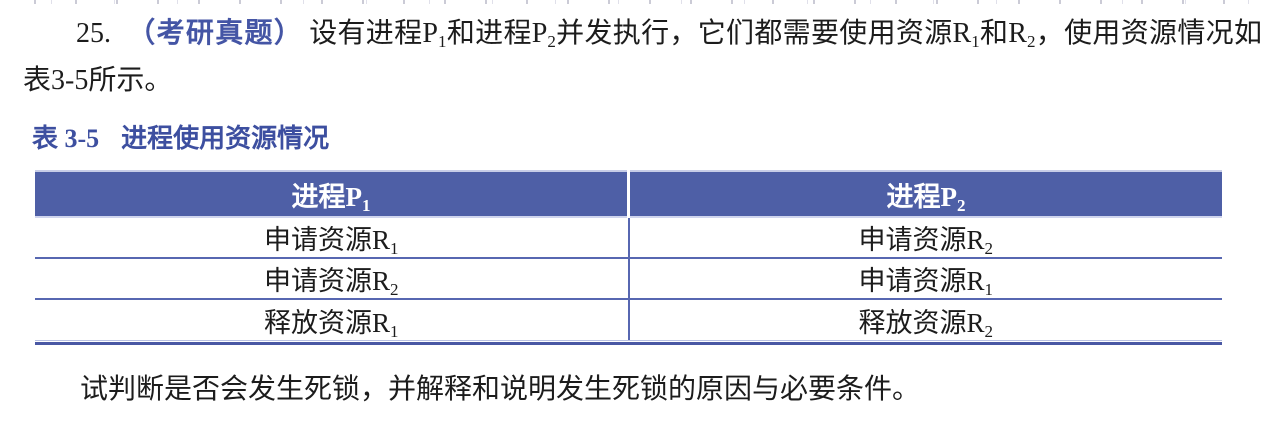  What do you see at coordinates (332, 319) in the screenshot?
I see `table-cell: 释放资源R1` at bounding box center [332, 319].